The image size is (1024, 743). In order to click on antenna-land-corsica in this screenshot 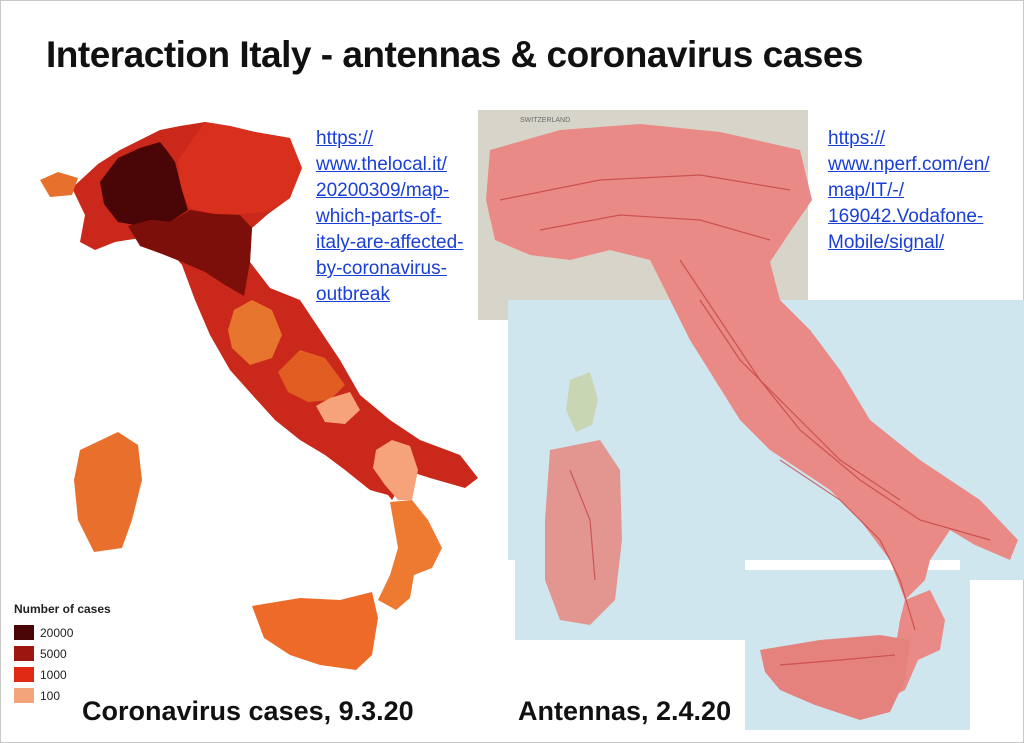, I will do `click(582, 402)`.